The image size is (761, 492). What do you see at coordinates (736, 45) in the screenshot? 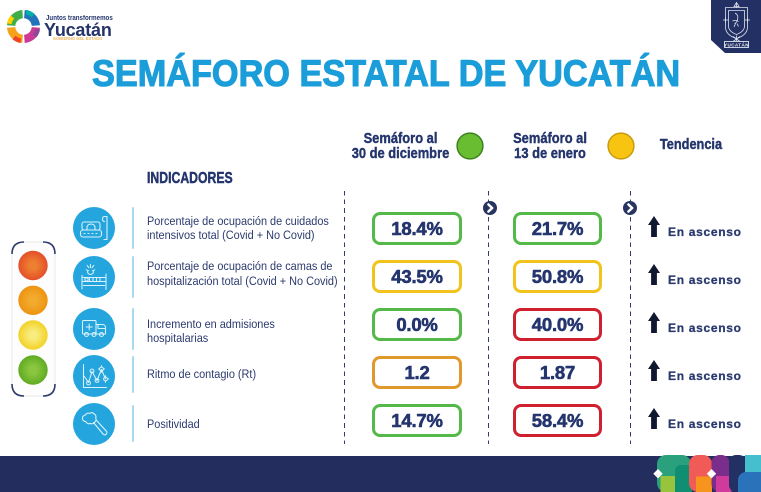
I see `svg-text: YUCATÁN` at bounding box center [736, 45].